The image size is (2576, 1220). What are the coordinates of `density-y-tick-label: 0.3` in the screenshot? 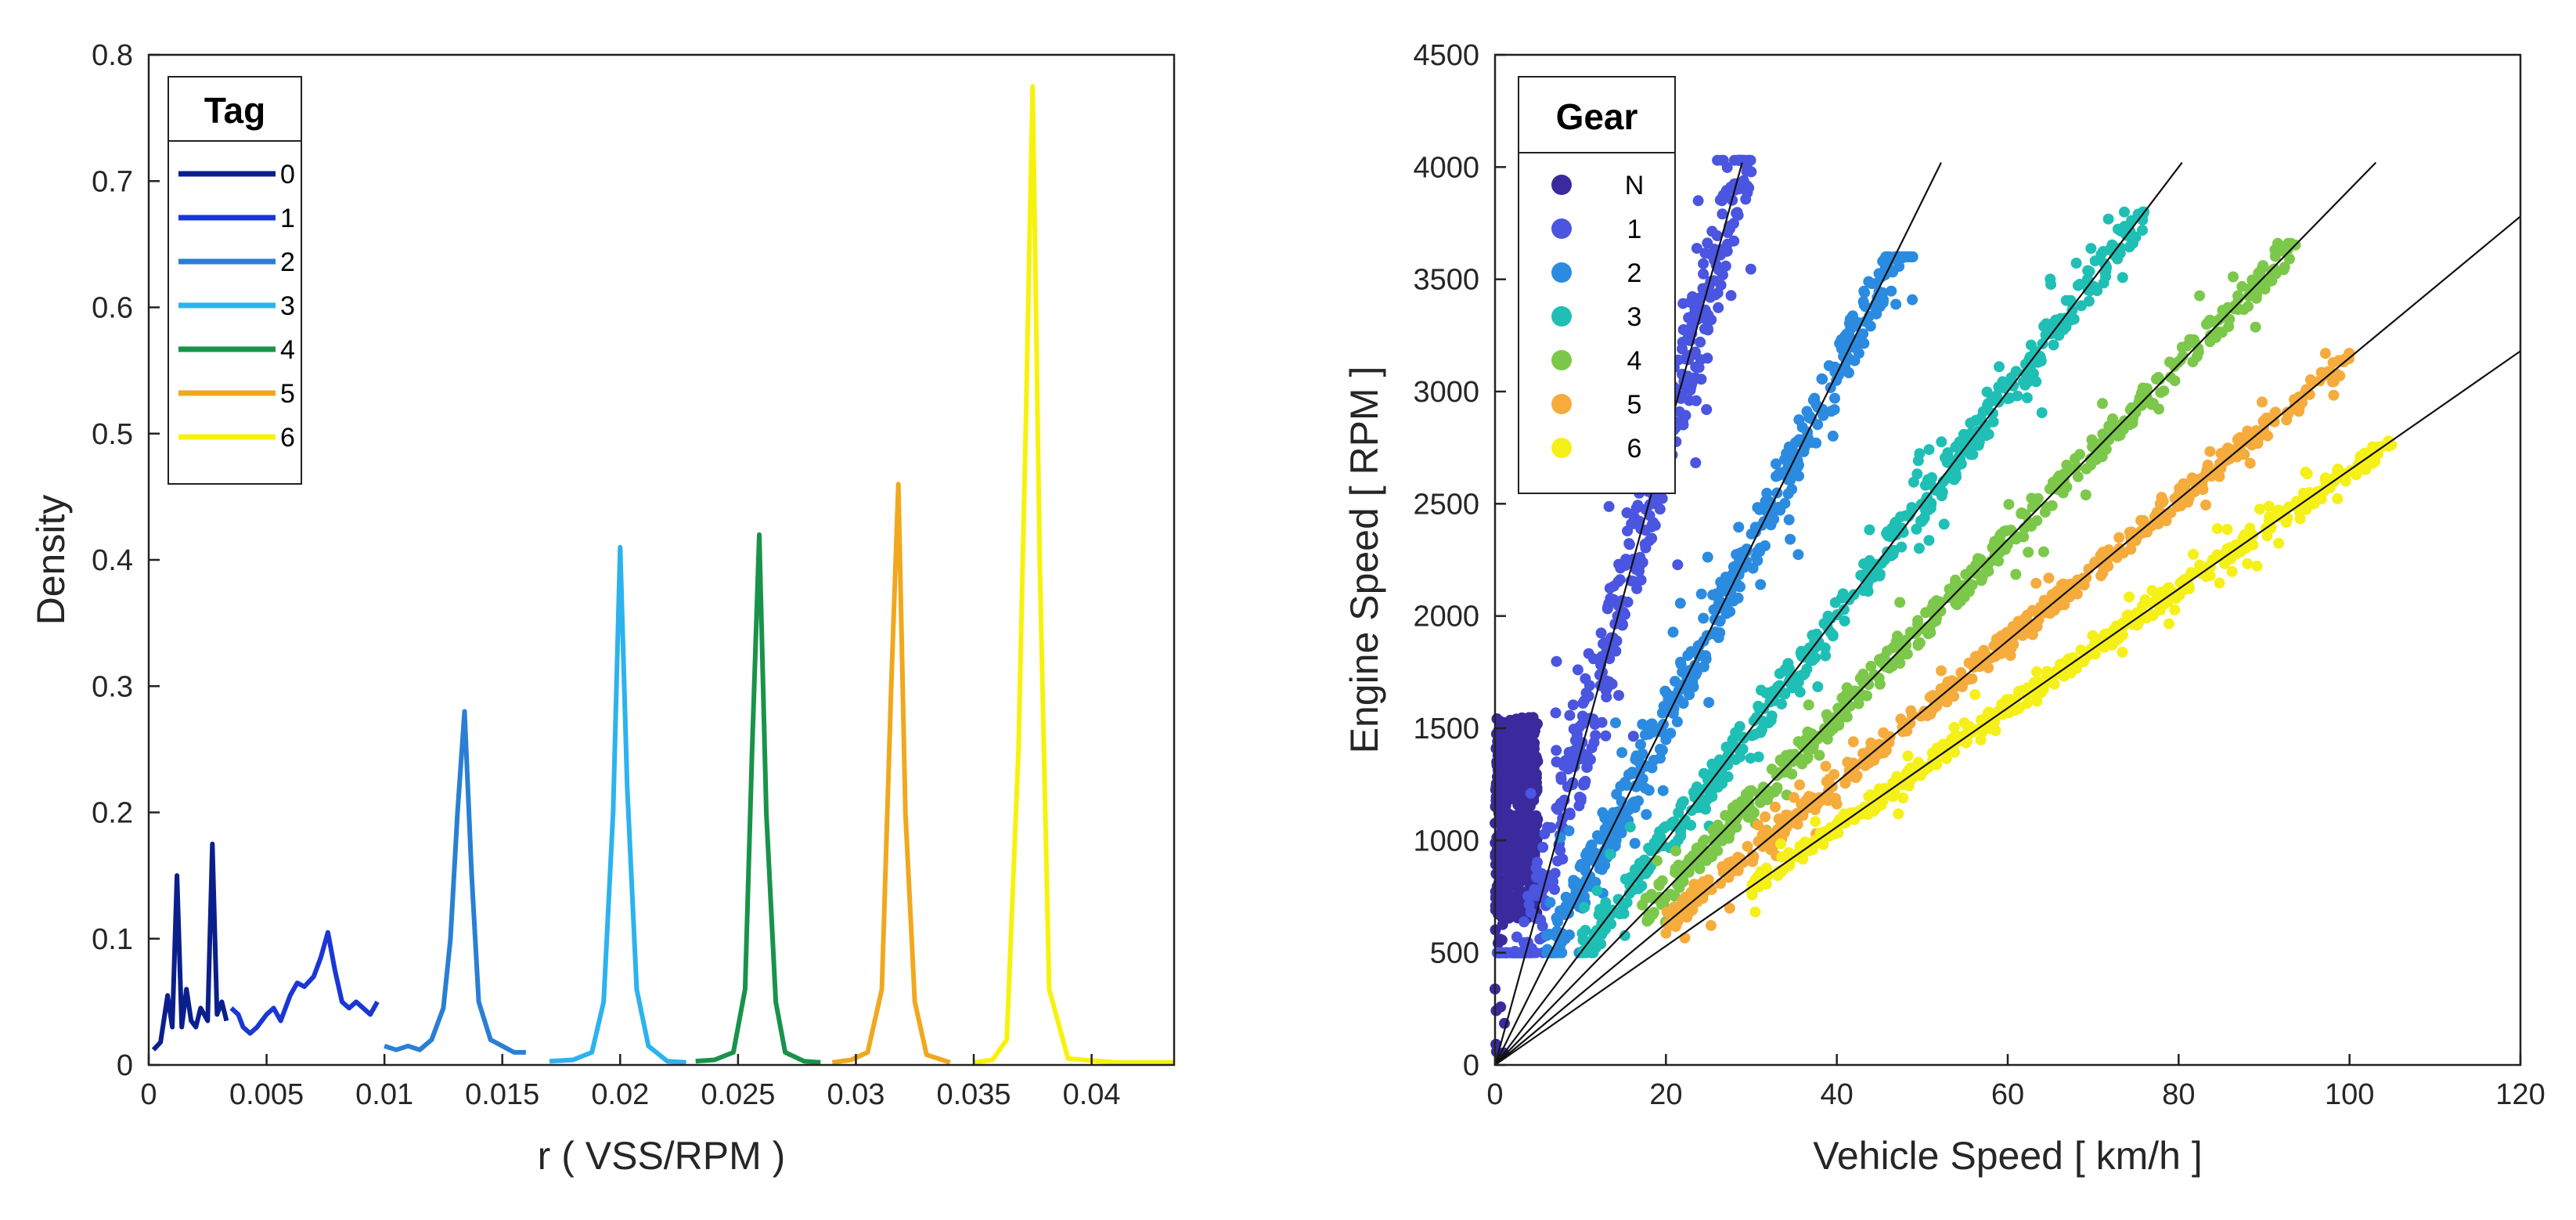 It's located at (112, 686).